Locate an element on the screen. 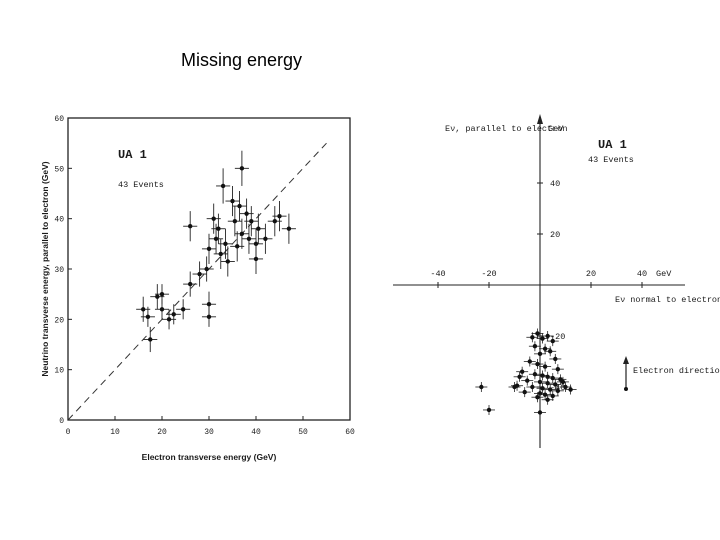 The width and height of the screenshot is (720, 540). x-tick-label: 0 is located at coordinates (68, 432).